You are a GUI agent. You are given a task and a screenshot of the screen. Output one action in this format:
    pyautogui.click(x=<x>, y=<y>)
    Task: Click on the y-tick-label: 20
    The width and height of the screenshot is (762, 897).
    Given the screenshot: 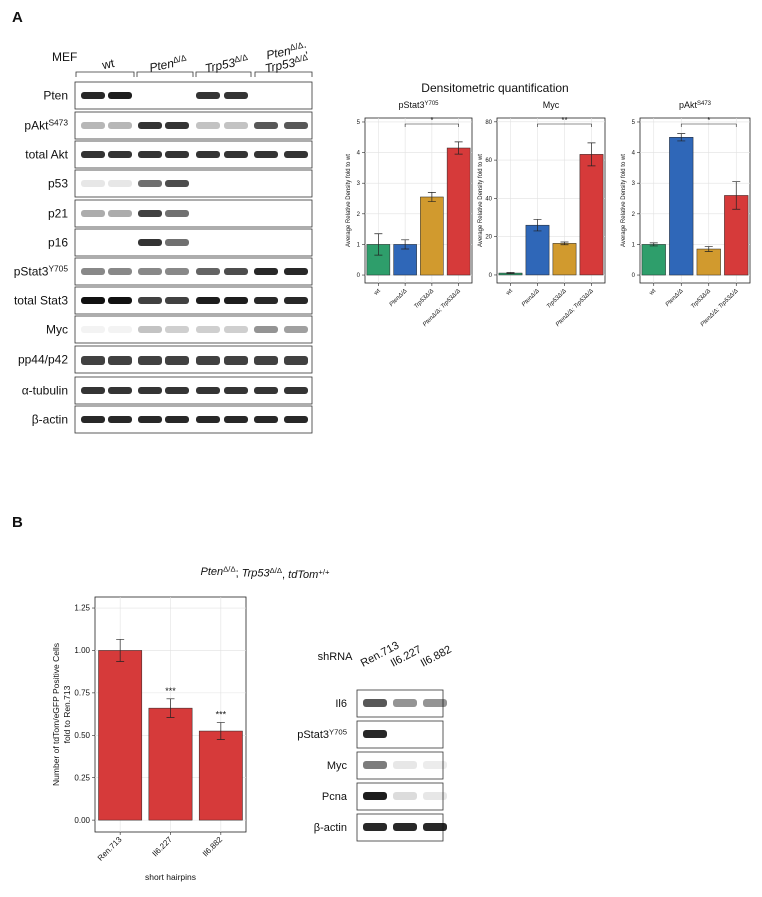 What is the action you would take?
    pyautogui.click(x=488, y=238)
    